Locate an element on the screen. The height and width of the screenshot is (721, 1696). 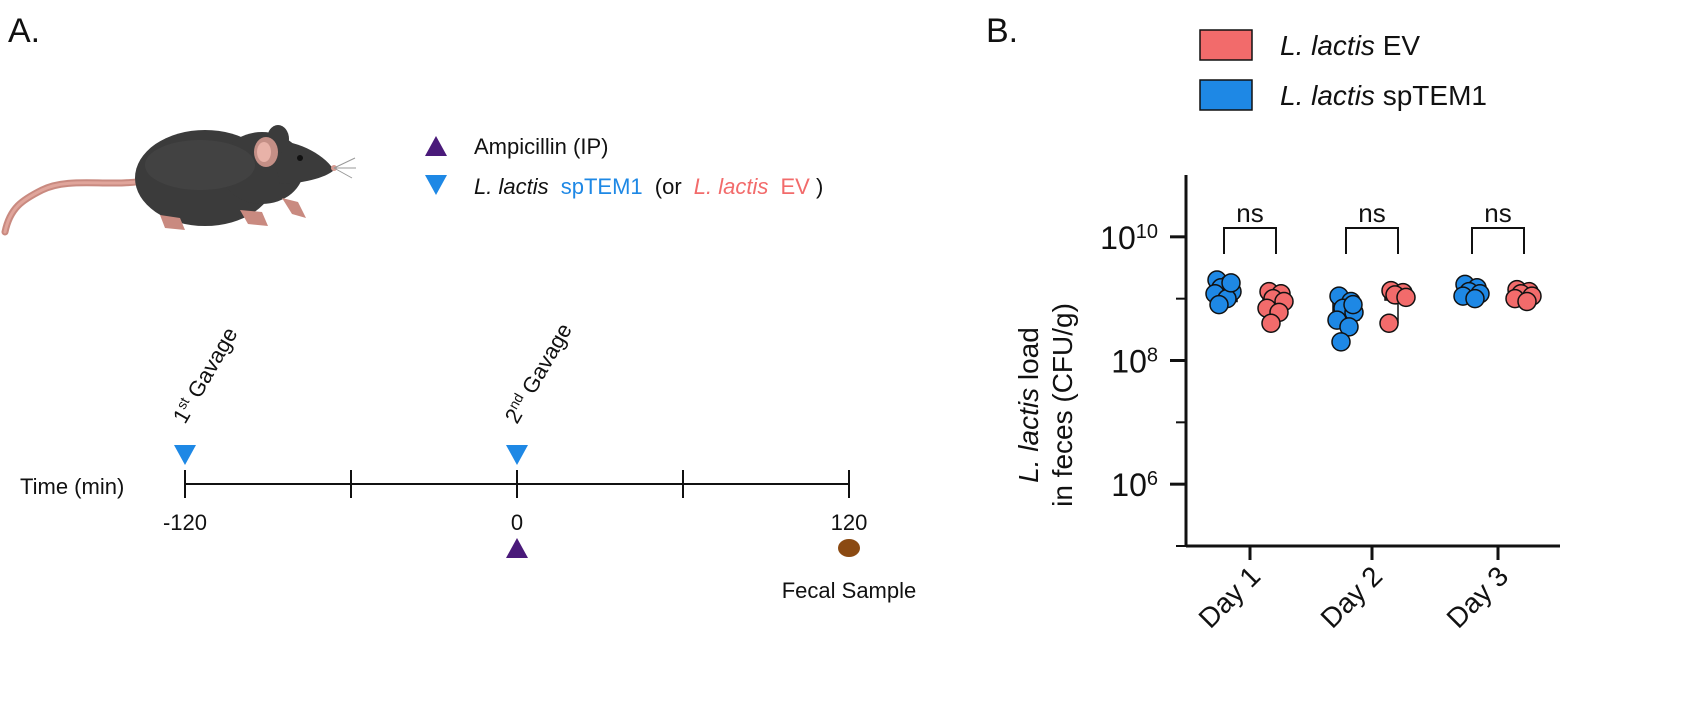
second-gavage-sup: nd is located at coordinates (516, 400).